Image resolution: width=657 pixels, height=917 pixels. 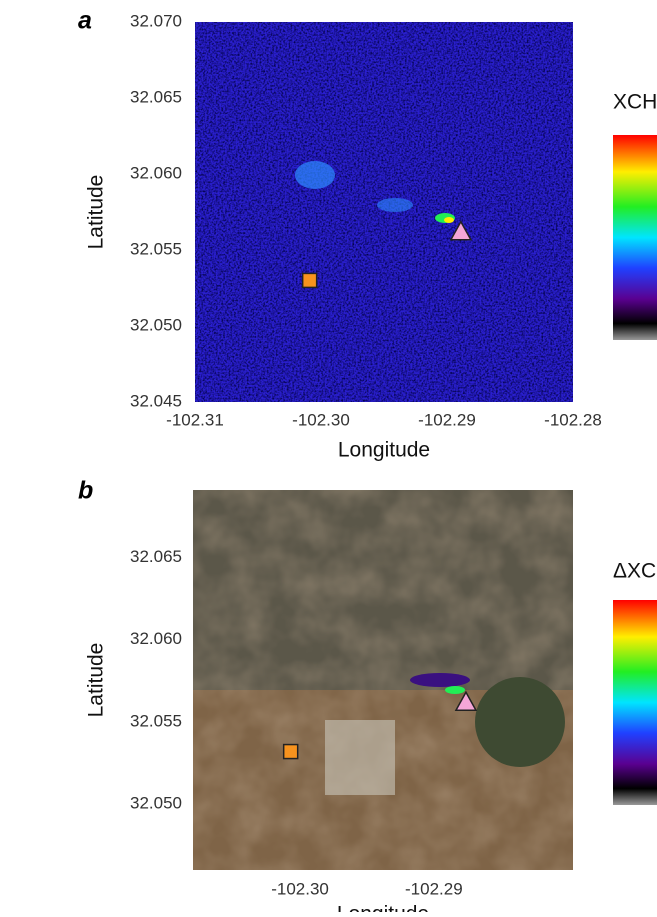 What do you see at coordinates (156, 400) in the screenshot?
I see `y-tick-label: 32.045` at bounding box center [156, 400].